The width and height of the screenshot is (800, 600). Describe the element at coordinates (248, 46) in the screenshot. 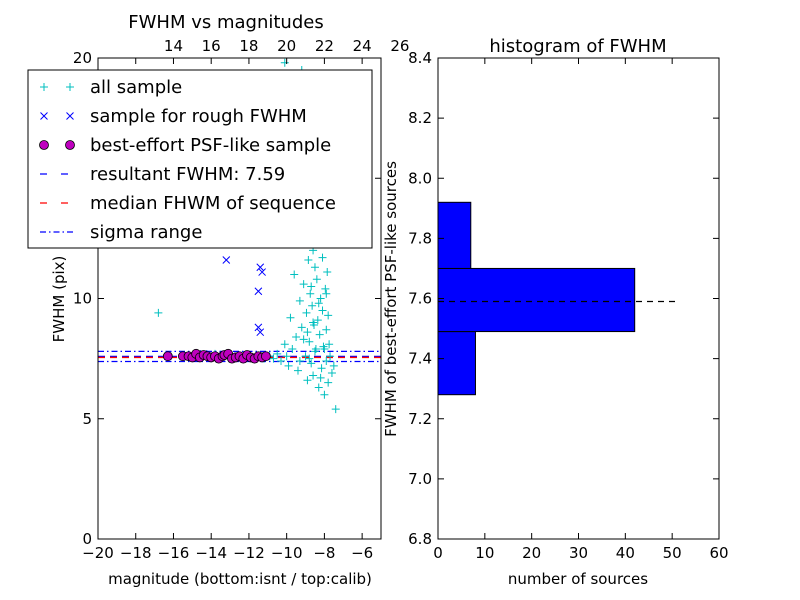

I see `scatter-top-tick-label: 18` at that location.